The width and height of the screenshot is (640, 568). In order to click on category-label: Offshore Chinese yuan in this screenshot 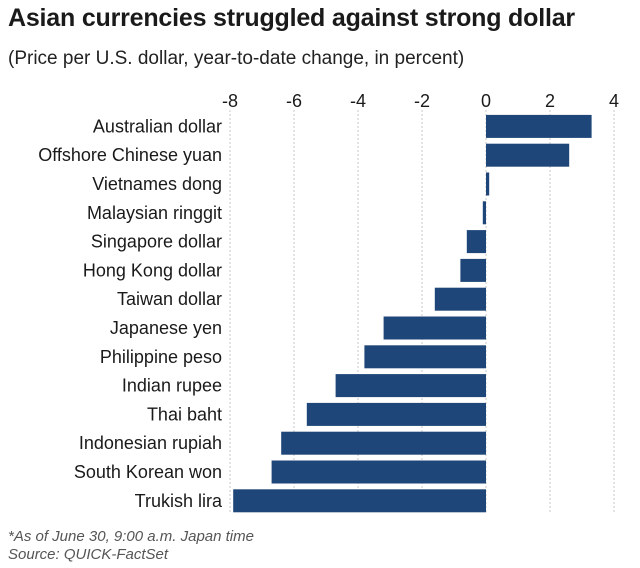, I will do `click(130, 155)`.